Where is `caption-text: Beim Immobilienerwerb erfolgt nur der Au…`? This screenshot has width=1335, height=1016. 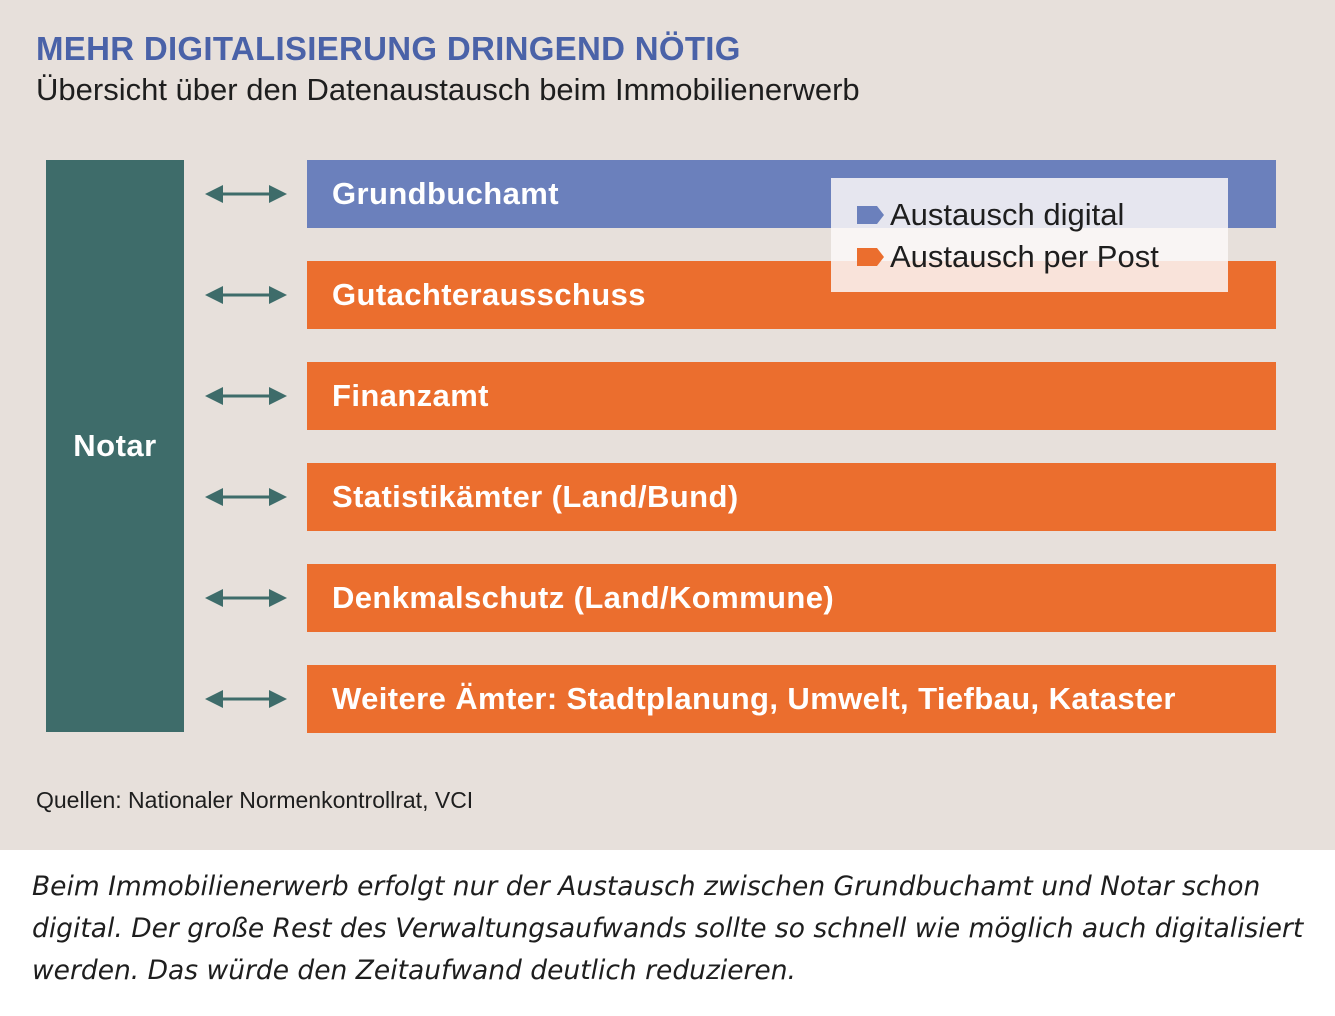 caption-text: Beim Immobilienerwerb erfolgt nur der Au… is located at coordinates (668, 928).